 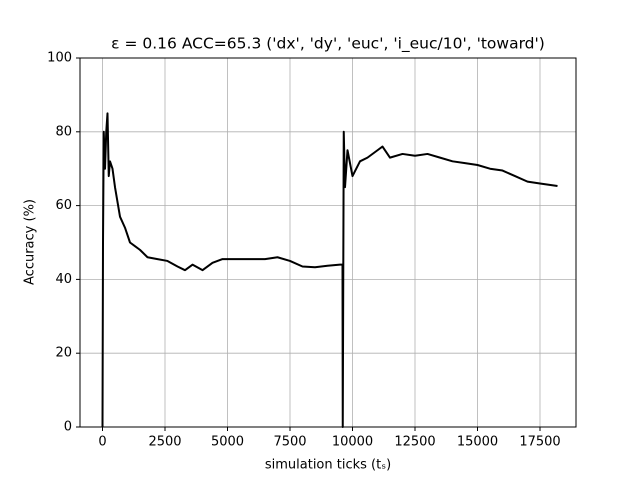 What do you see at coordinates (63, 131) in the screenshot?
I see `y-tick-label: 80` at bounding box center [63, 131].